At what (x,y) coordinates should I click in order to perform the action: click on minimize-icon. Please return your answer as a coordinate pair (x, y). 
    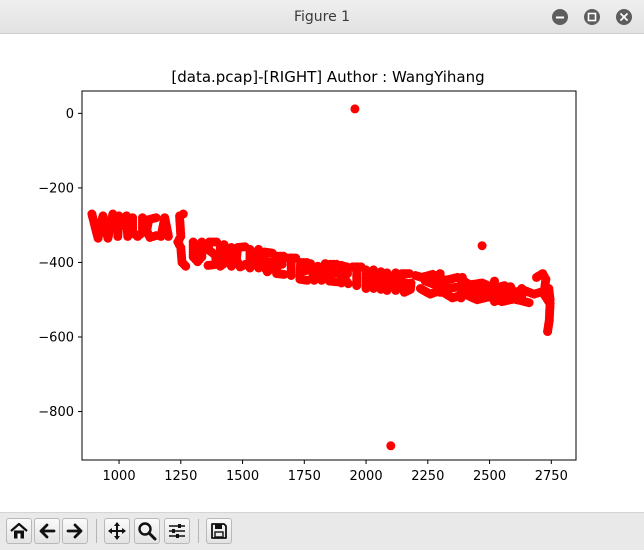
    Looking at the image, I should click on (560, 17).